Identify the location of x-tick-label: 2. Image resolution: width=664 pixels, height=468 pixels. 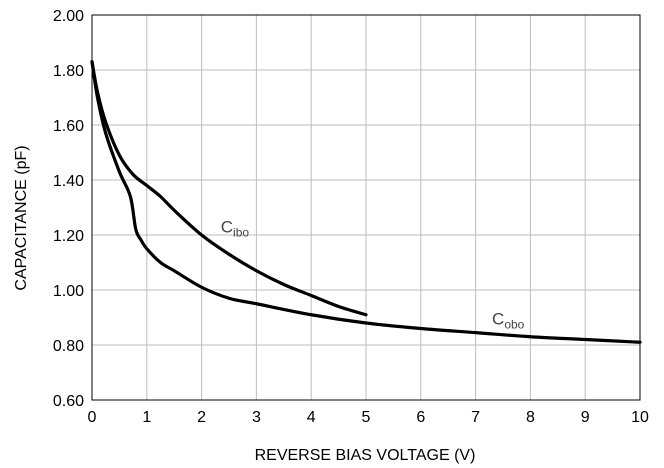
(201, 417).